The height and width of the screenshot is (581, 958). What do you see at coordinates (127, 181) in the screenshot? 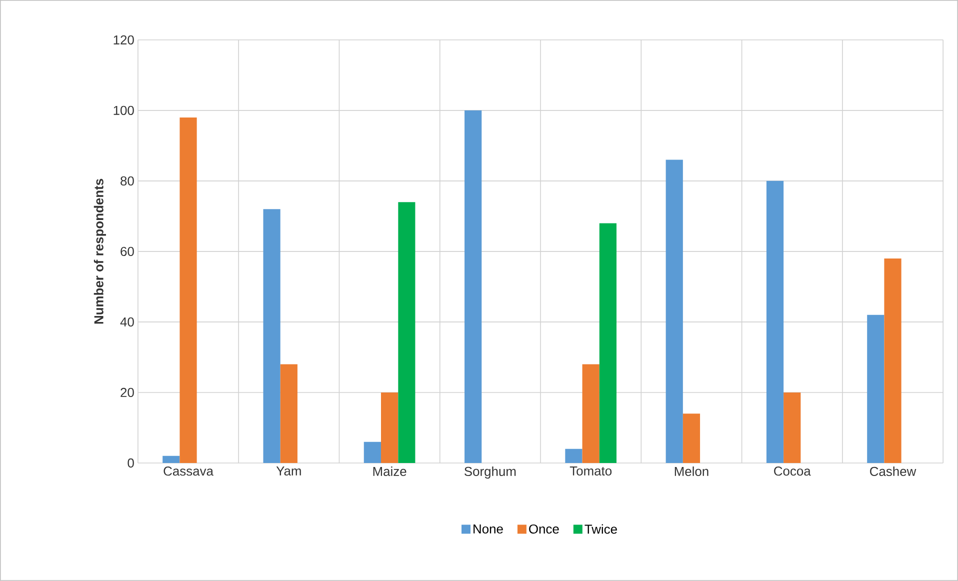
I see `y-tick-label: 80` at bounding box center [127, 181].